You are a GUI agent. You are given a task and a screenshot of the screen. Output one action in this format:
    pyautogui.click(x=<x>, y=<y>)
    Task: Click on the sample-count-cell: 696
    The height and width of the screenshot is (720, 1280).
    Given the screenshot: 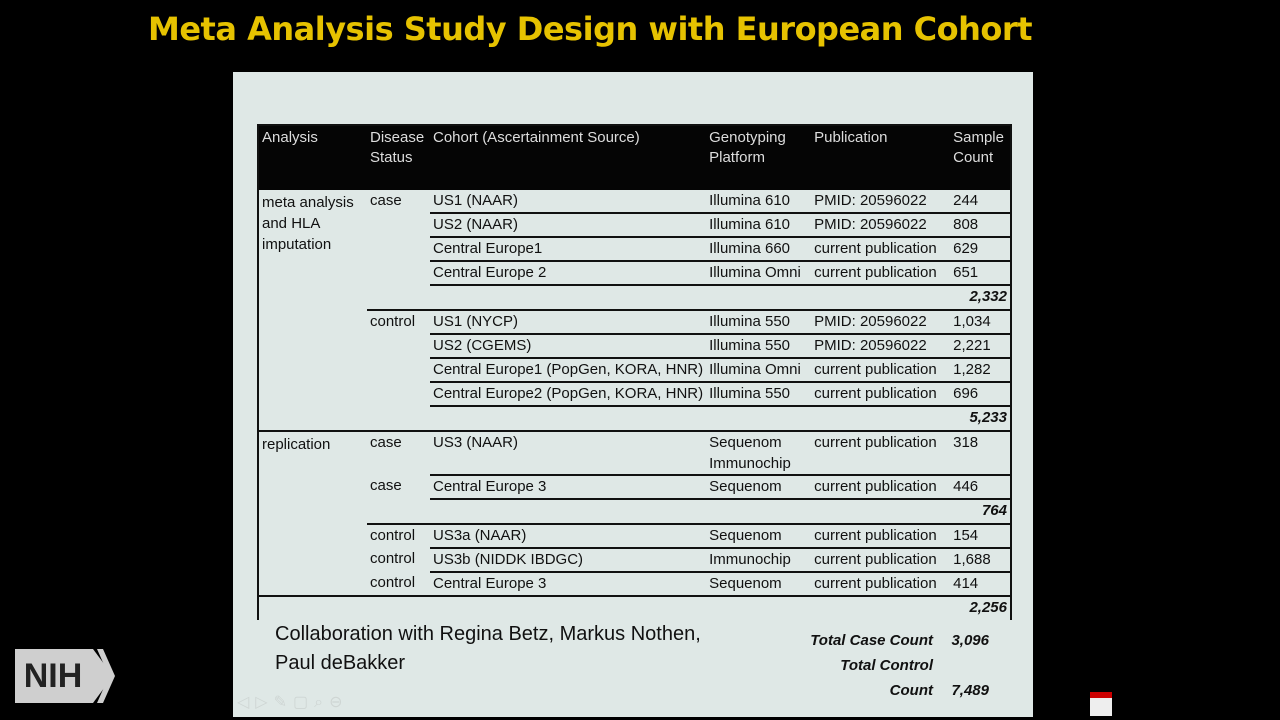 What is the action you would take?
    pyautogui.click(x=980, y=394)
    